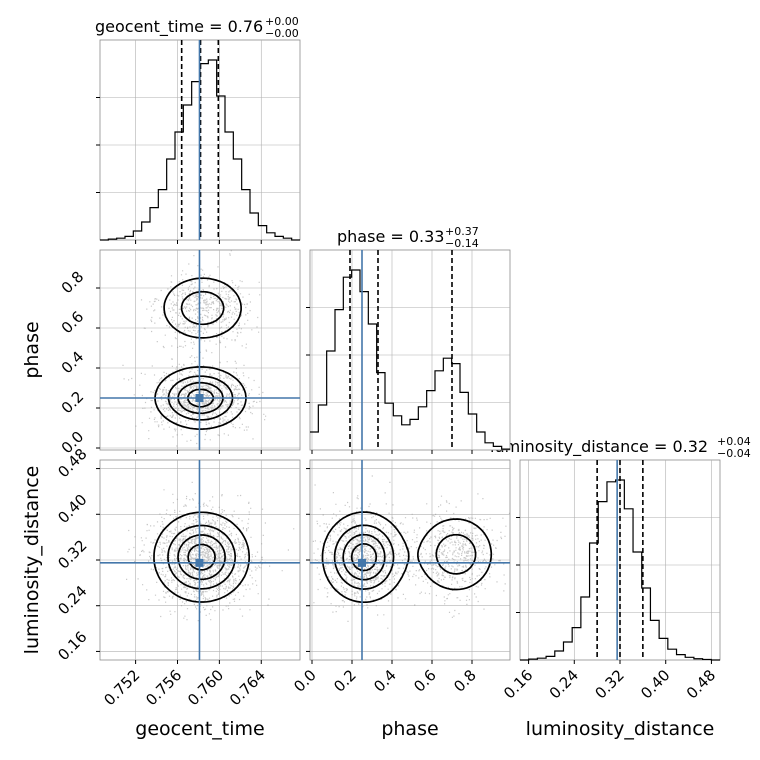 Image resolution: width=760 pixels, height=760 pixels. What do you see at coordinates (282, 33) in the screenshot?
I see `svg-text: −0.00` at bounding box center [282, 33].